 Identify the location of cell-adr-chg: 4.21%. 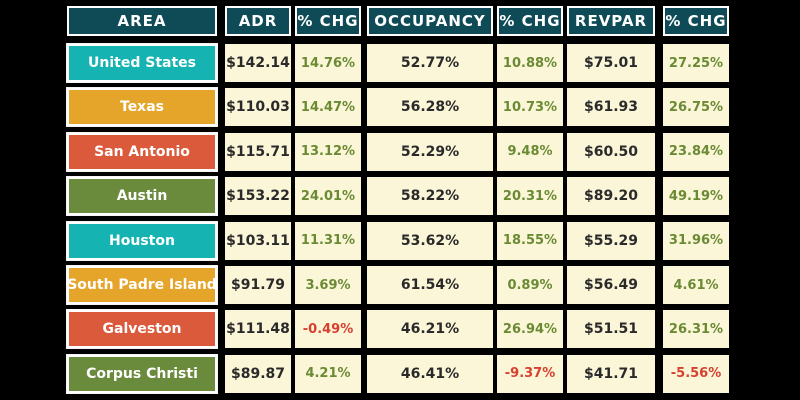
(328, 373).